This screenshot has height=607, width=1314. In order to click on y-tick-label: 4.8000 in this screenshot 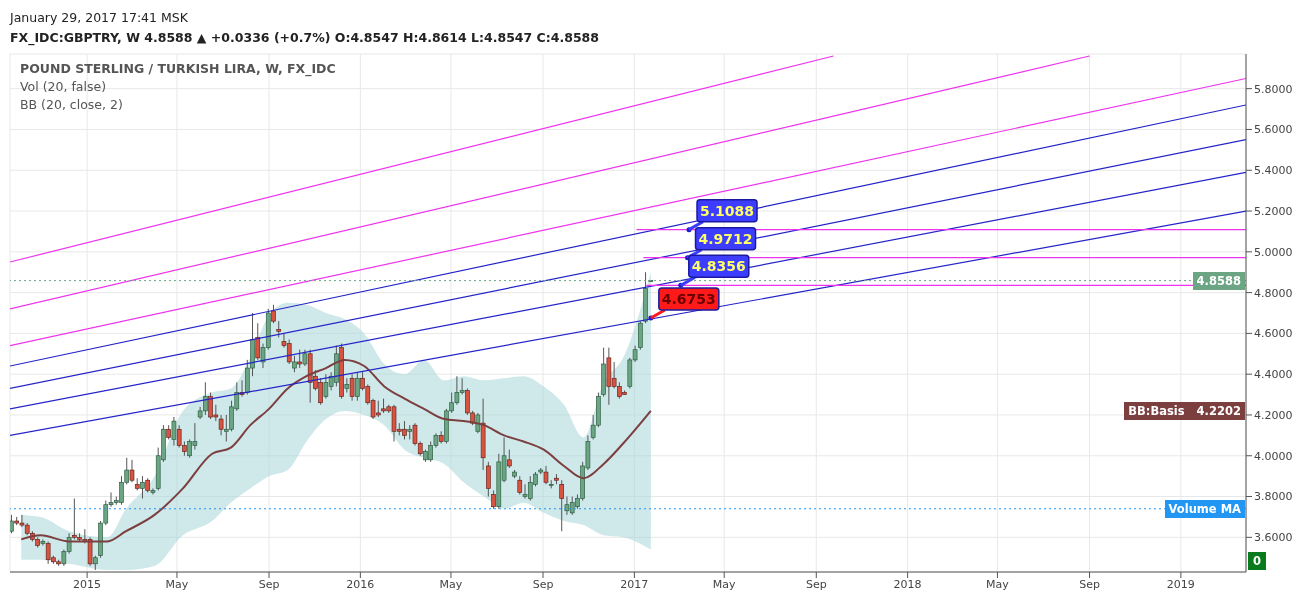, I will do `click(1273, 293)`.